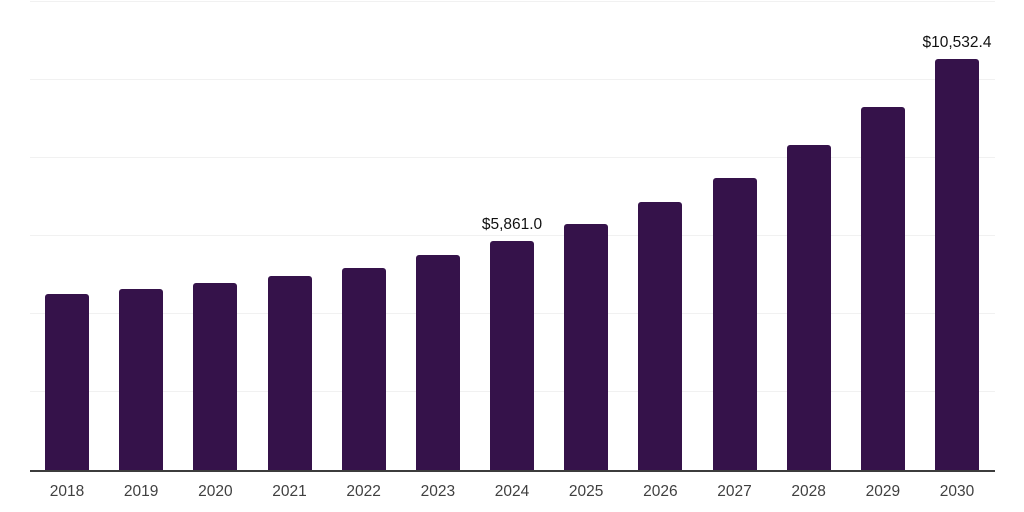 This screenshot has height=512, width=1024. What do you see at coordinates (67, 491) in the screenshot?
I see `x-tick-2018: 2018` at bounding box center [67, 491].